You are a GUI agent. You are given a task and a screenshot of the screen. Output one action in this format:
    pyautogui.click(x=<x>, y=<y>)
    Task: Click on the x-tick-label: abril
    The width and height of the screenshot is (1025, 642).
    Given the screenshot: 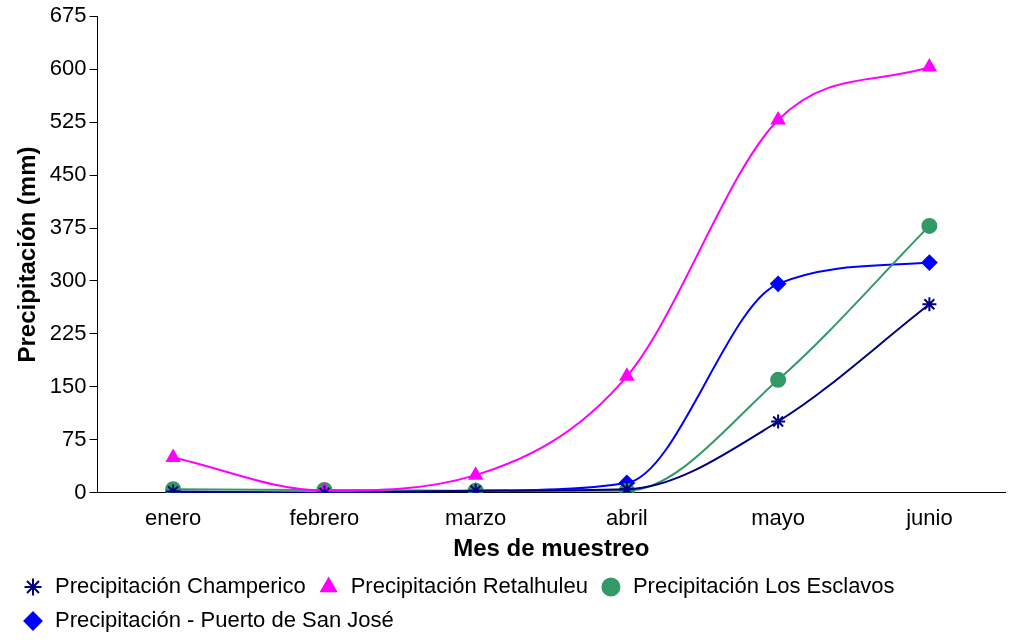 What is the action you would take?
    pyautogui.click(x=627, y=518)
    